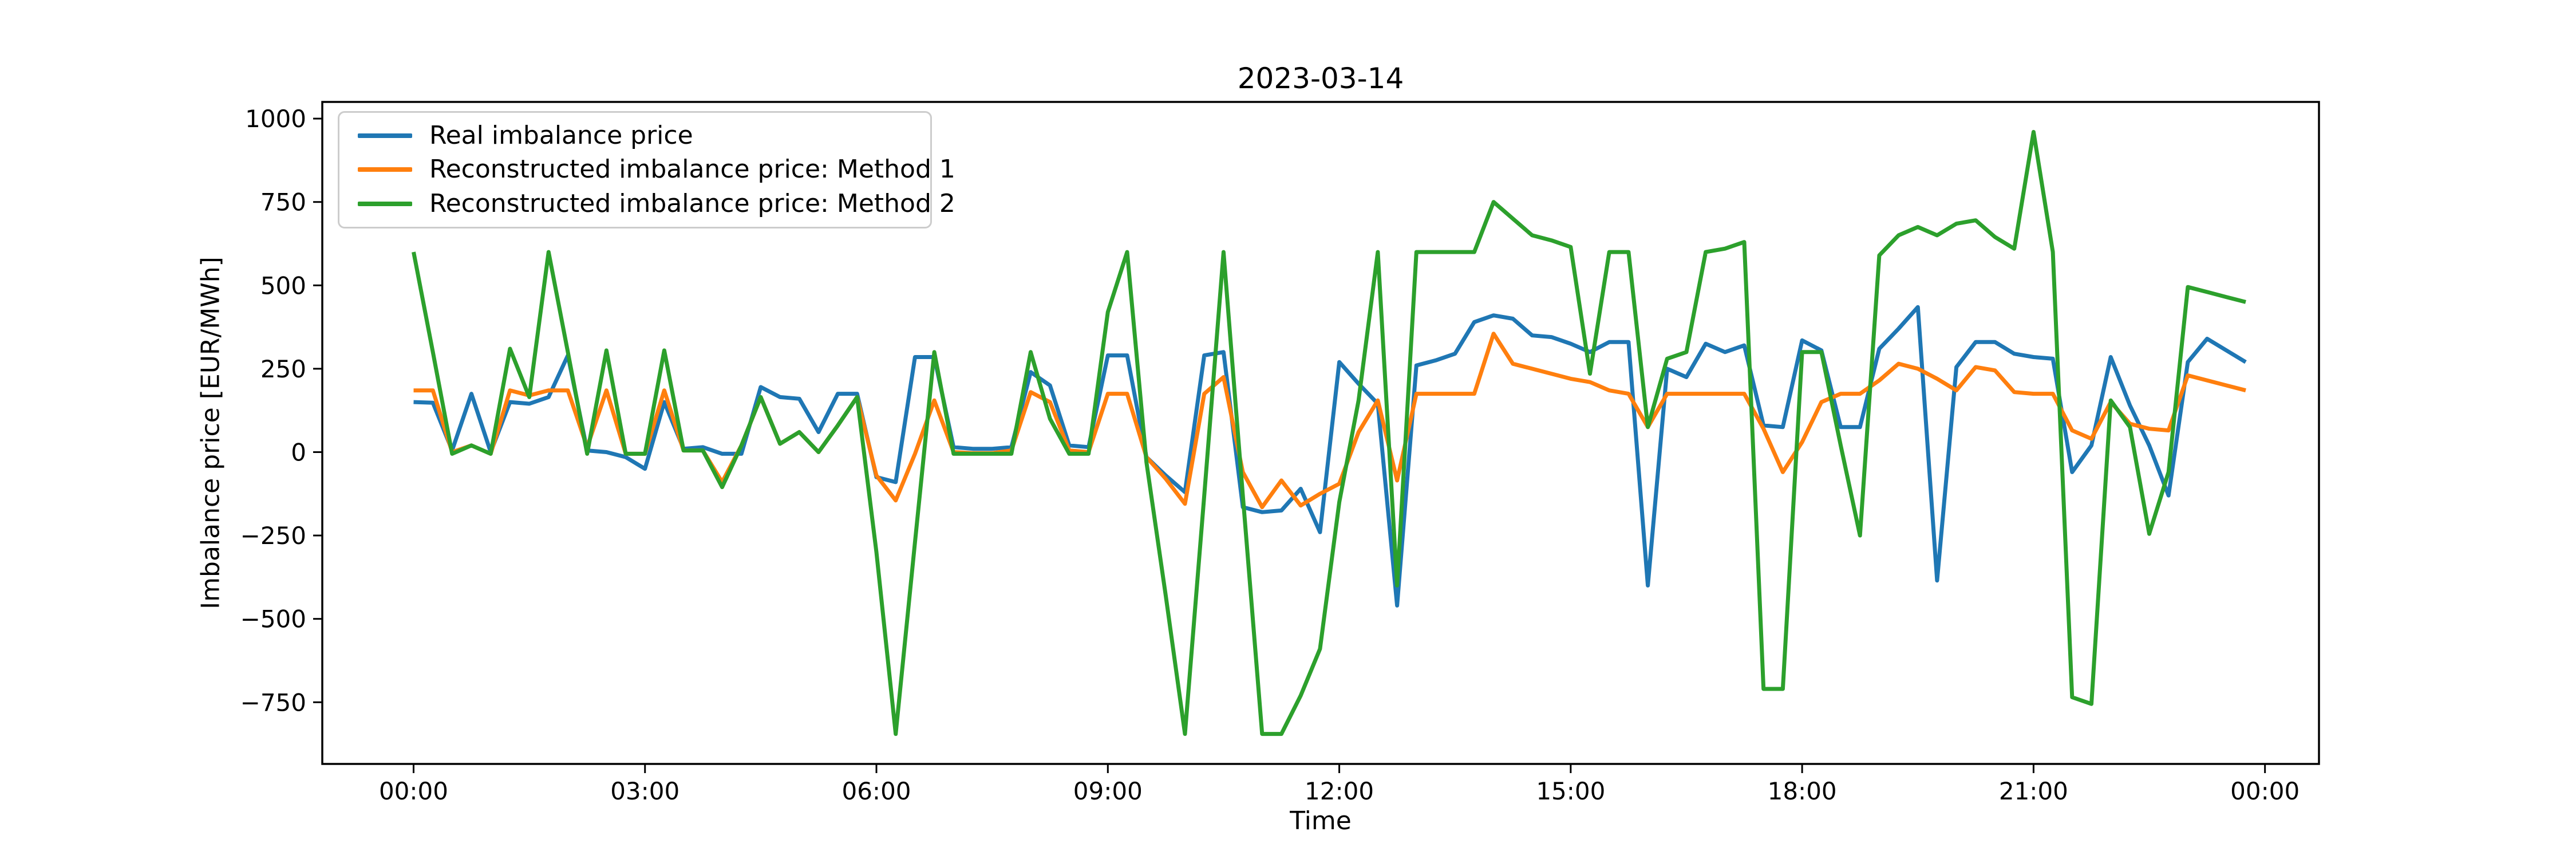 This screenshot has height=859, width=2576. Describe the element at coordinates (1339, 791) in the screenshot. I see `x-tick-label: 12:00` at that location.